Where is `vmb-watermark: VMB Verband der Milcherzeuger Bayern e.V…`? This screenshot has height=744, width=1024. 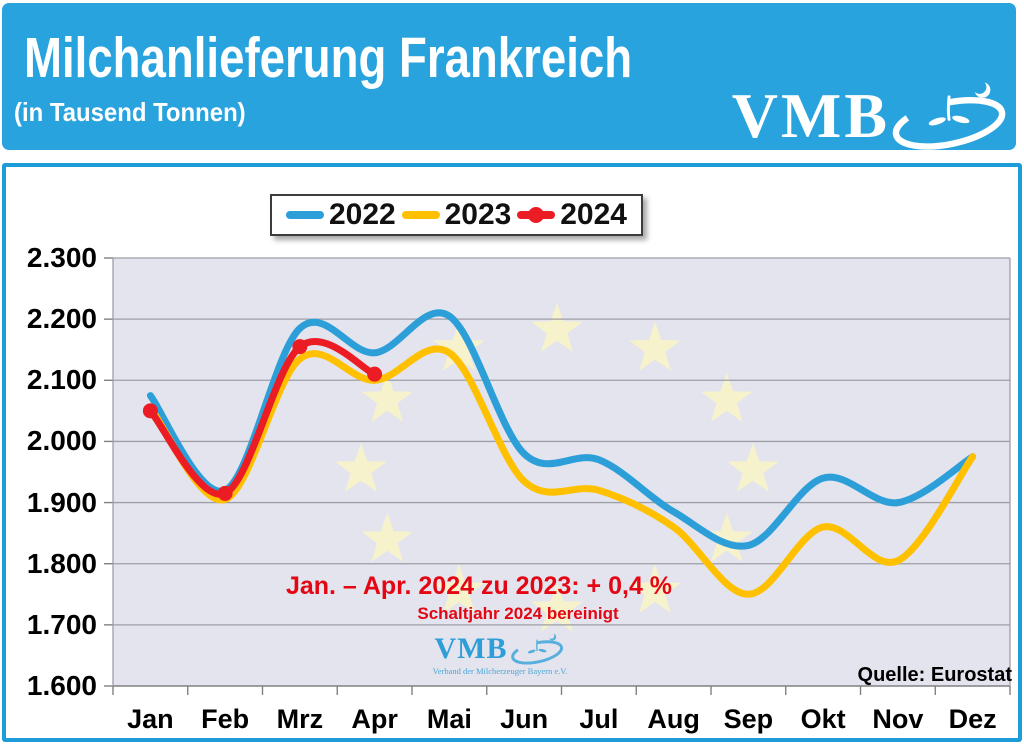 vmb-watermark: VMB Verband der Milcherzeuger Bayern e.V… is located at coordinates (500, 654).